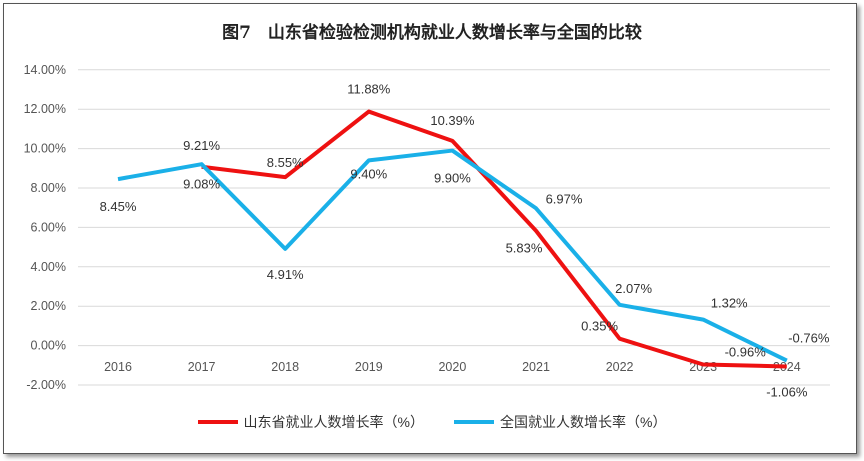  I want to click on chart-title: 图7 山东省检验检测机构就业人数增长率与全国的比较, so click(432, 33).